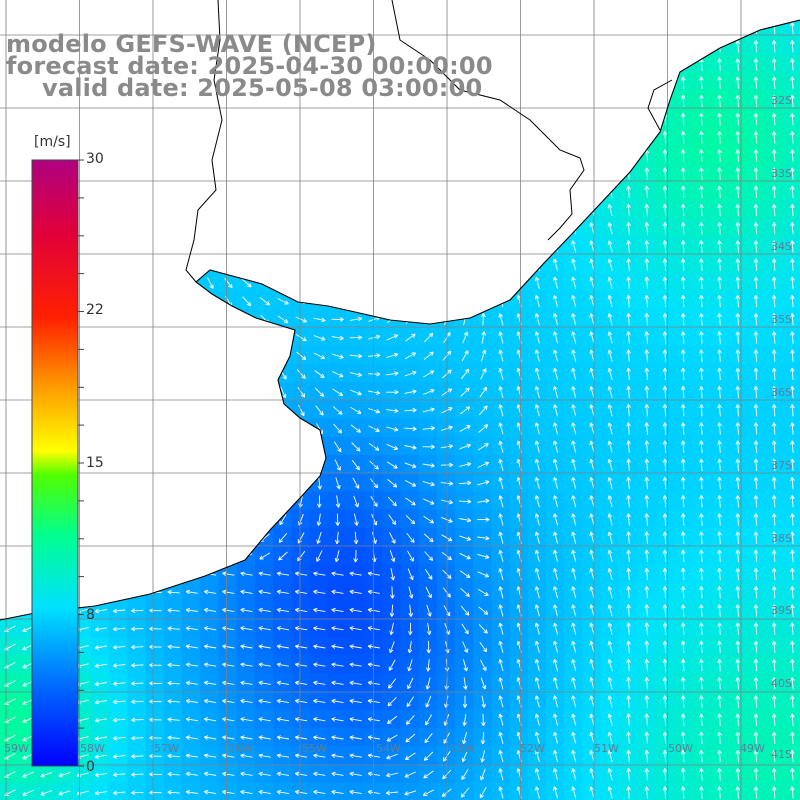  Describe the element at coordinates (781, 246) in the screenshot. I see `lat-label-34s: 34S` at that location.